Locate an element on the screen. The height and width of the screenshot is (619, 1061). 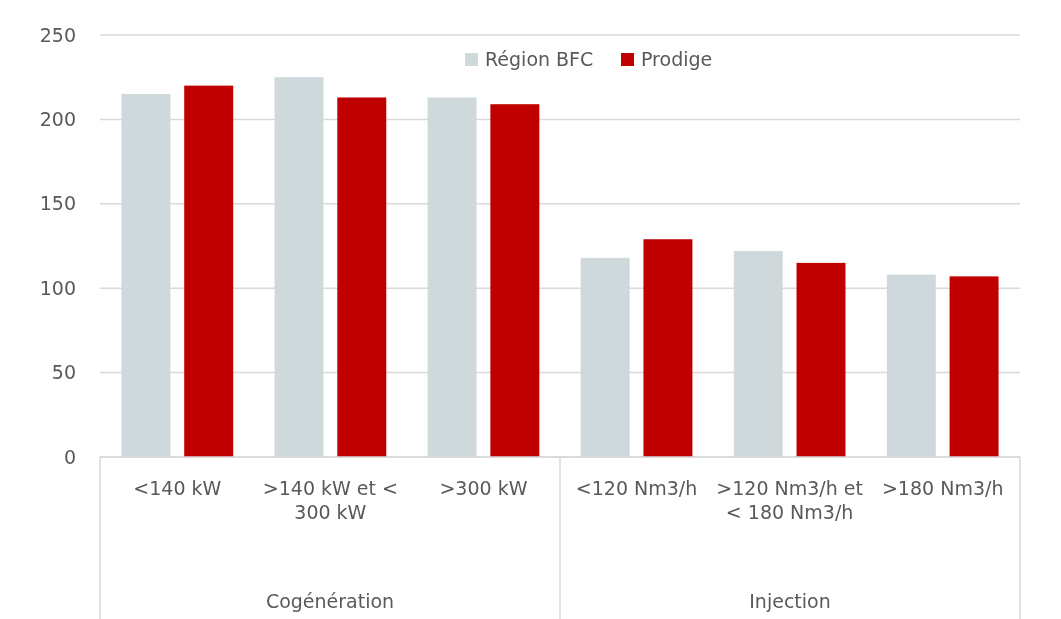
x-tick-label: >120 Nm3/h et < 180 Nm3/h is located at coordinates (789, 500).